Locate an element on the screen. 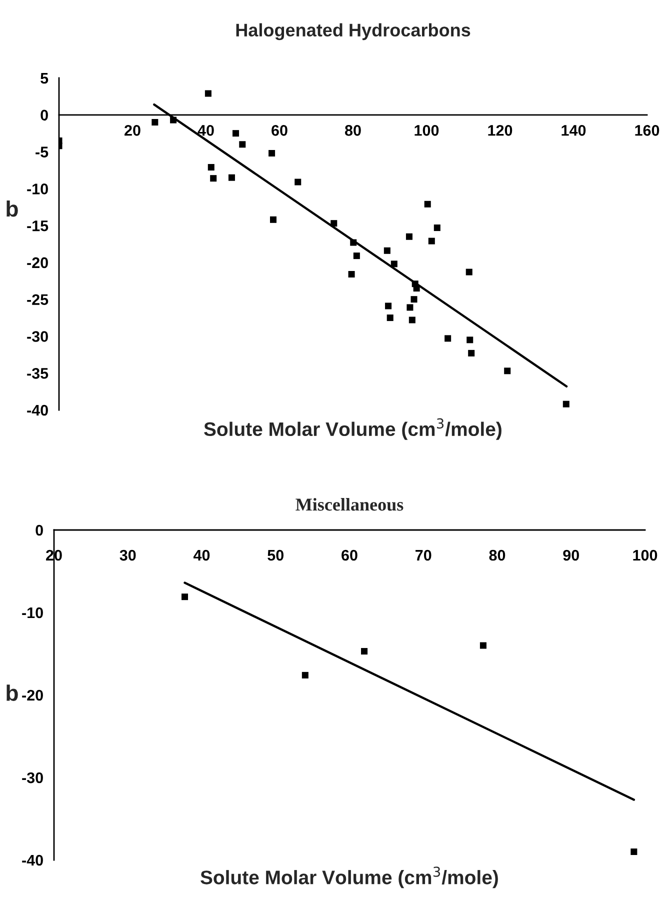 This screenshot has width=668, height=905. y-tick-label: -25 is located at coordinates (37, 300).